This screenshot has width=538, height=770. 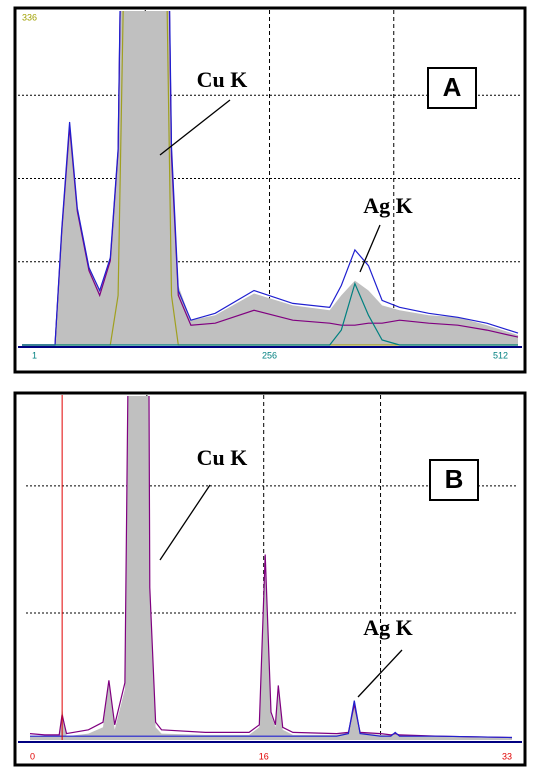 I want to click on x-tick-label: 256, so click(x=269, y=355).